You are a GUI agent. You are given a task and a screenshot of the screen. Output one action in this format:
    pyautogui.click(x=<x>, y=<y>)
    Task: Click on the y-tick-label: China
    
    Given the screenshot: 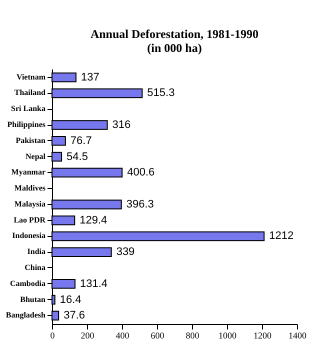 What is the action you would take?
    pyautogui.click(x=35, y=267)
    